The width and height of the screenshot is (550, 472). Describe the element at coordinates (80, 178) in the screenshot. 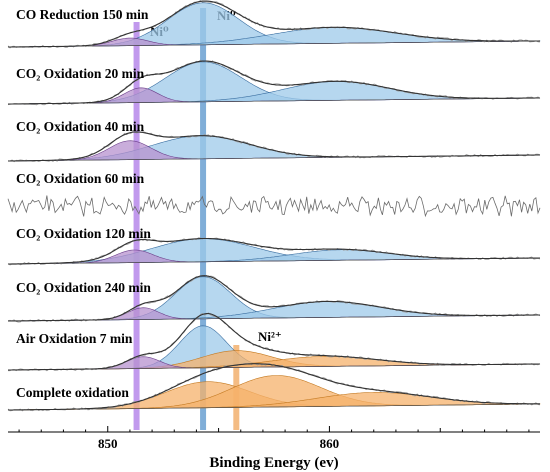

I see `spectrum-label-3: CO₂ Oxidation 60 min` at that location.